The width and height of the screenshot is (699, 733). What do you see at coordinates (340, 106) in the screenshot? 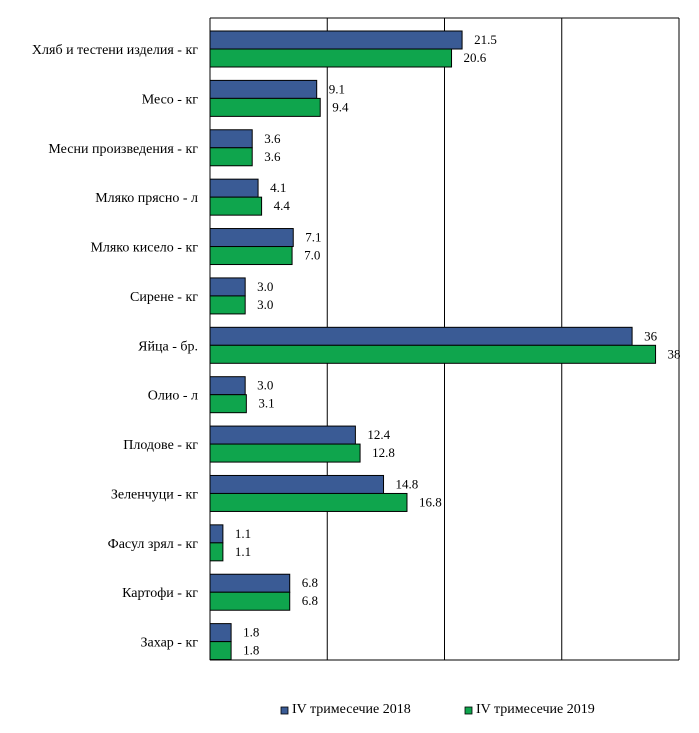
I see `data-label: 9.4` at bounding box center [340, 106].